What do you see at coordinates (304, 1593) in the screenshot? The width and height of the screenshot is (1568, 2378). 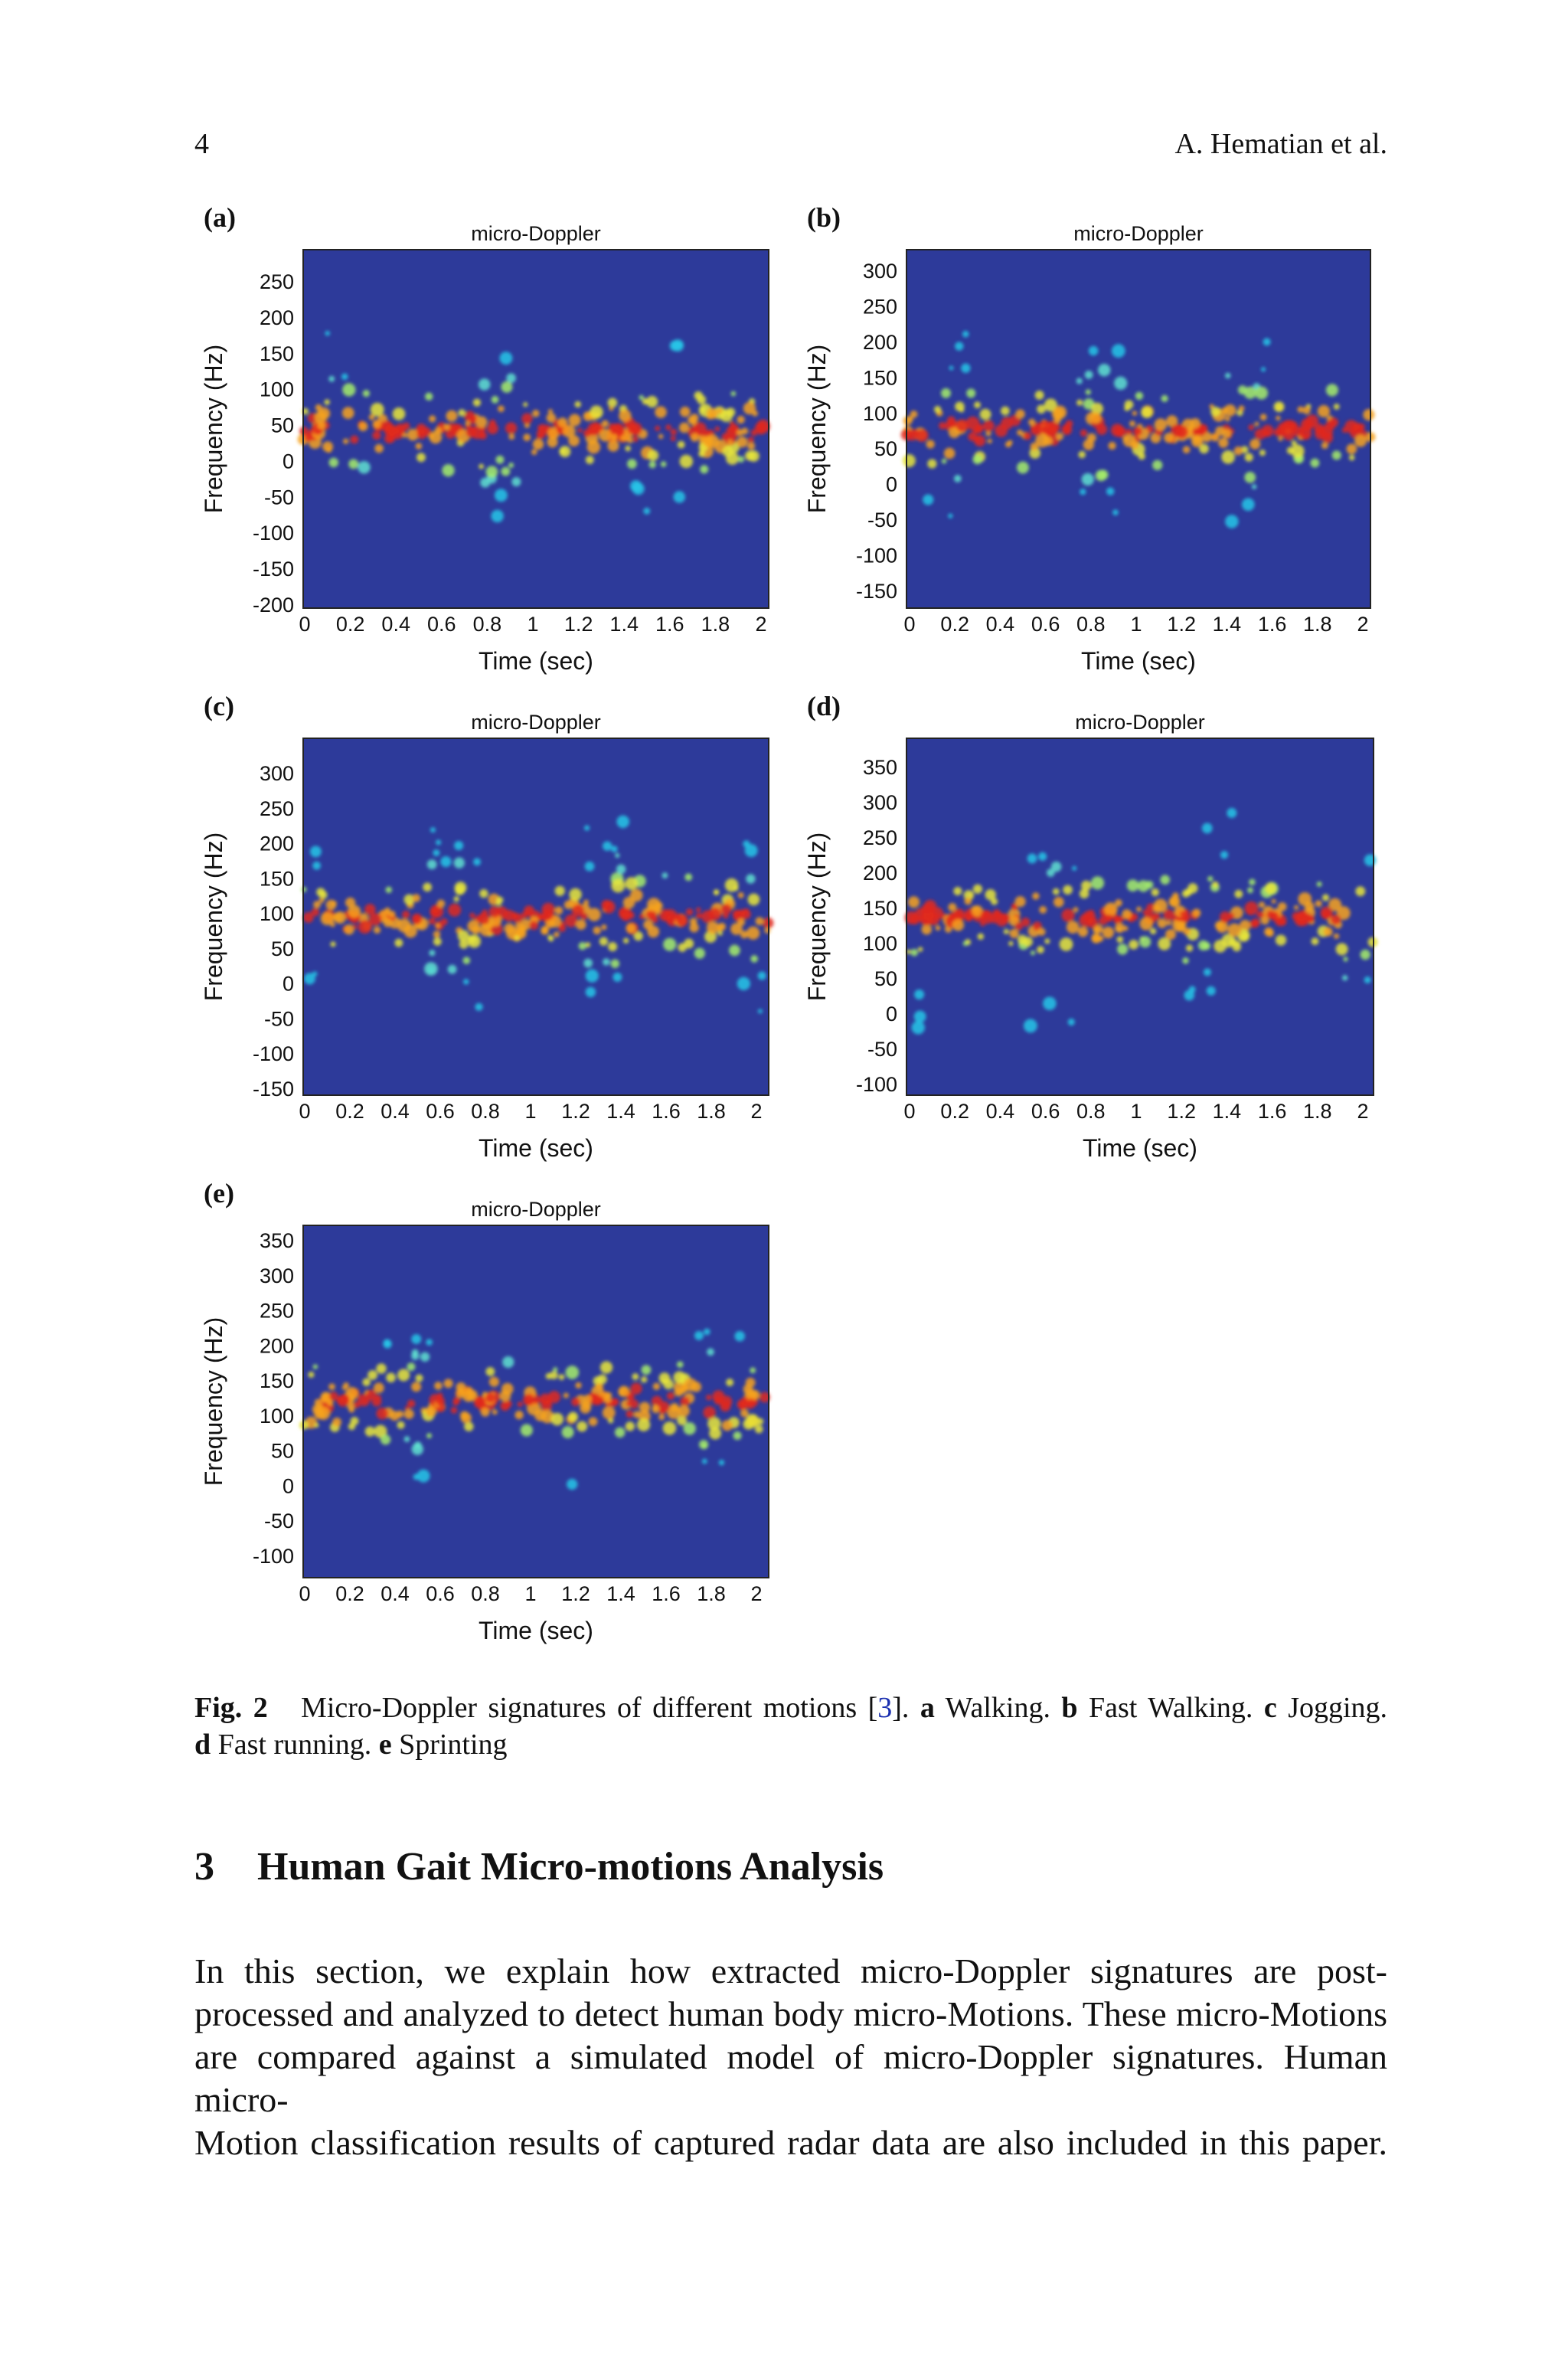 I see `x-tick-label: 0` at bounding box center [304, 1593].